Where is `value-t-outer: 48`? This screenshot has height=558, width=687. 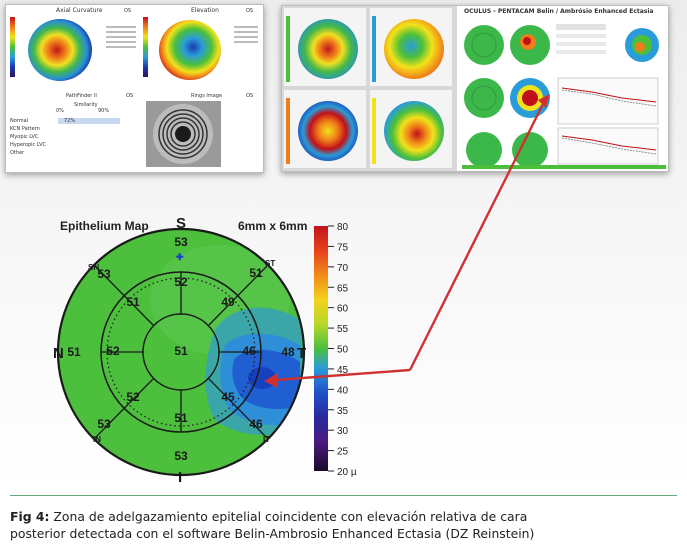
value-t-outer: 48 is located at coordinates (288, 352).